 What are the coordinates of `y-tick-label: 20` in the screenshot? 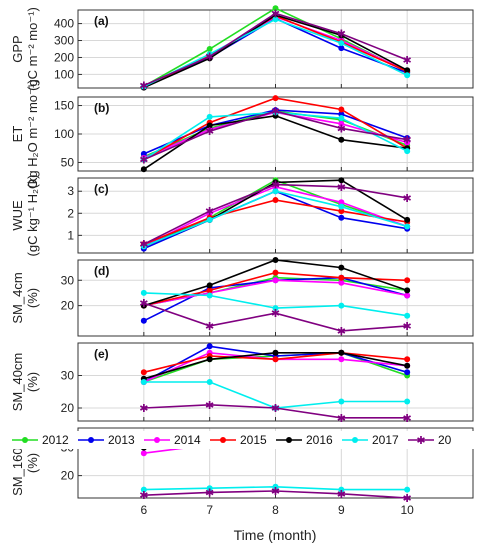 It's located at (68, 476).